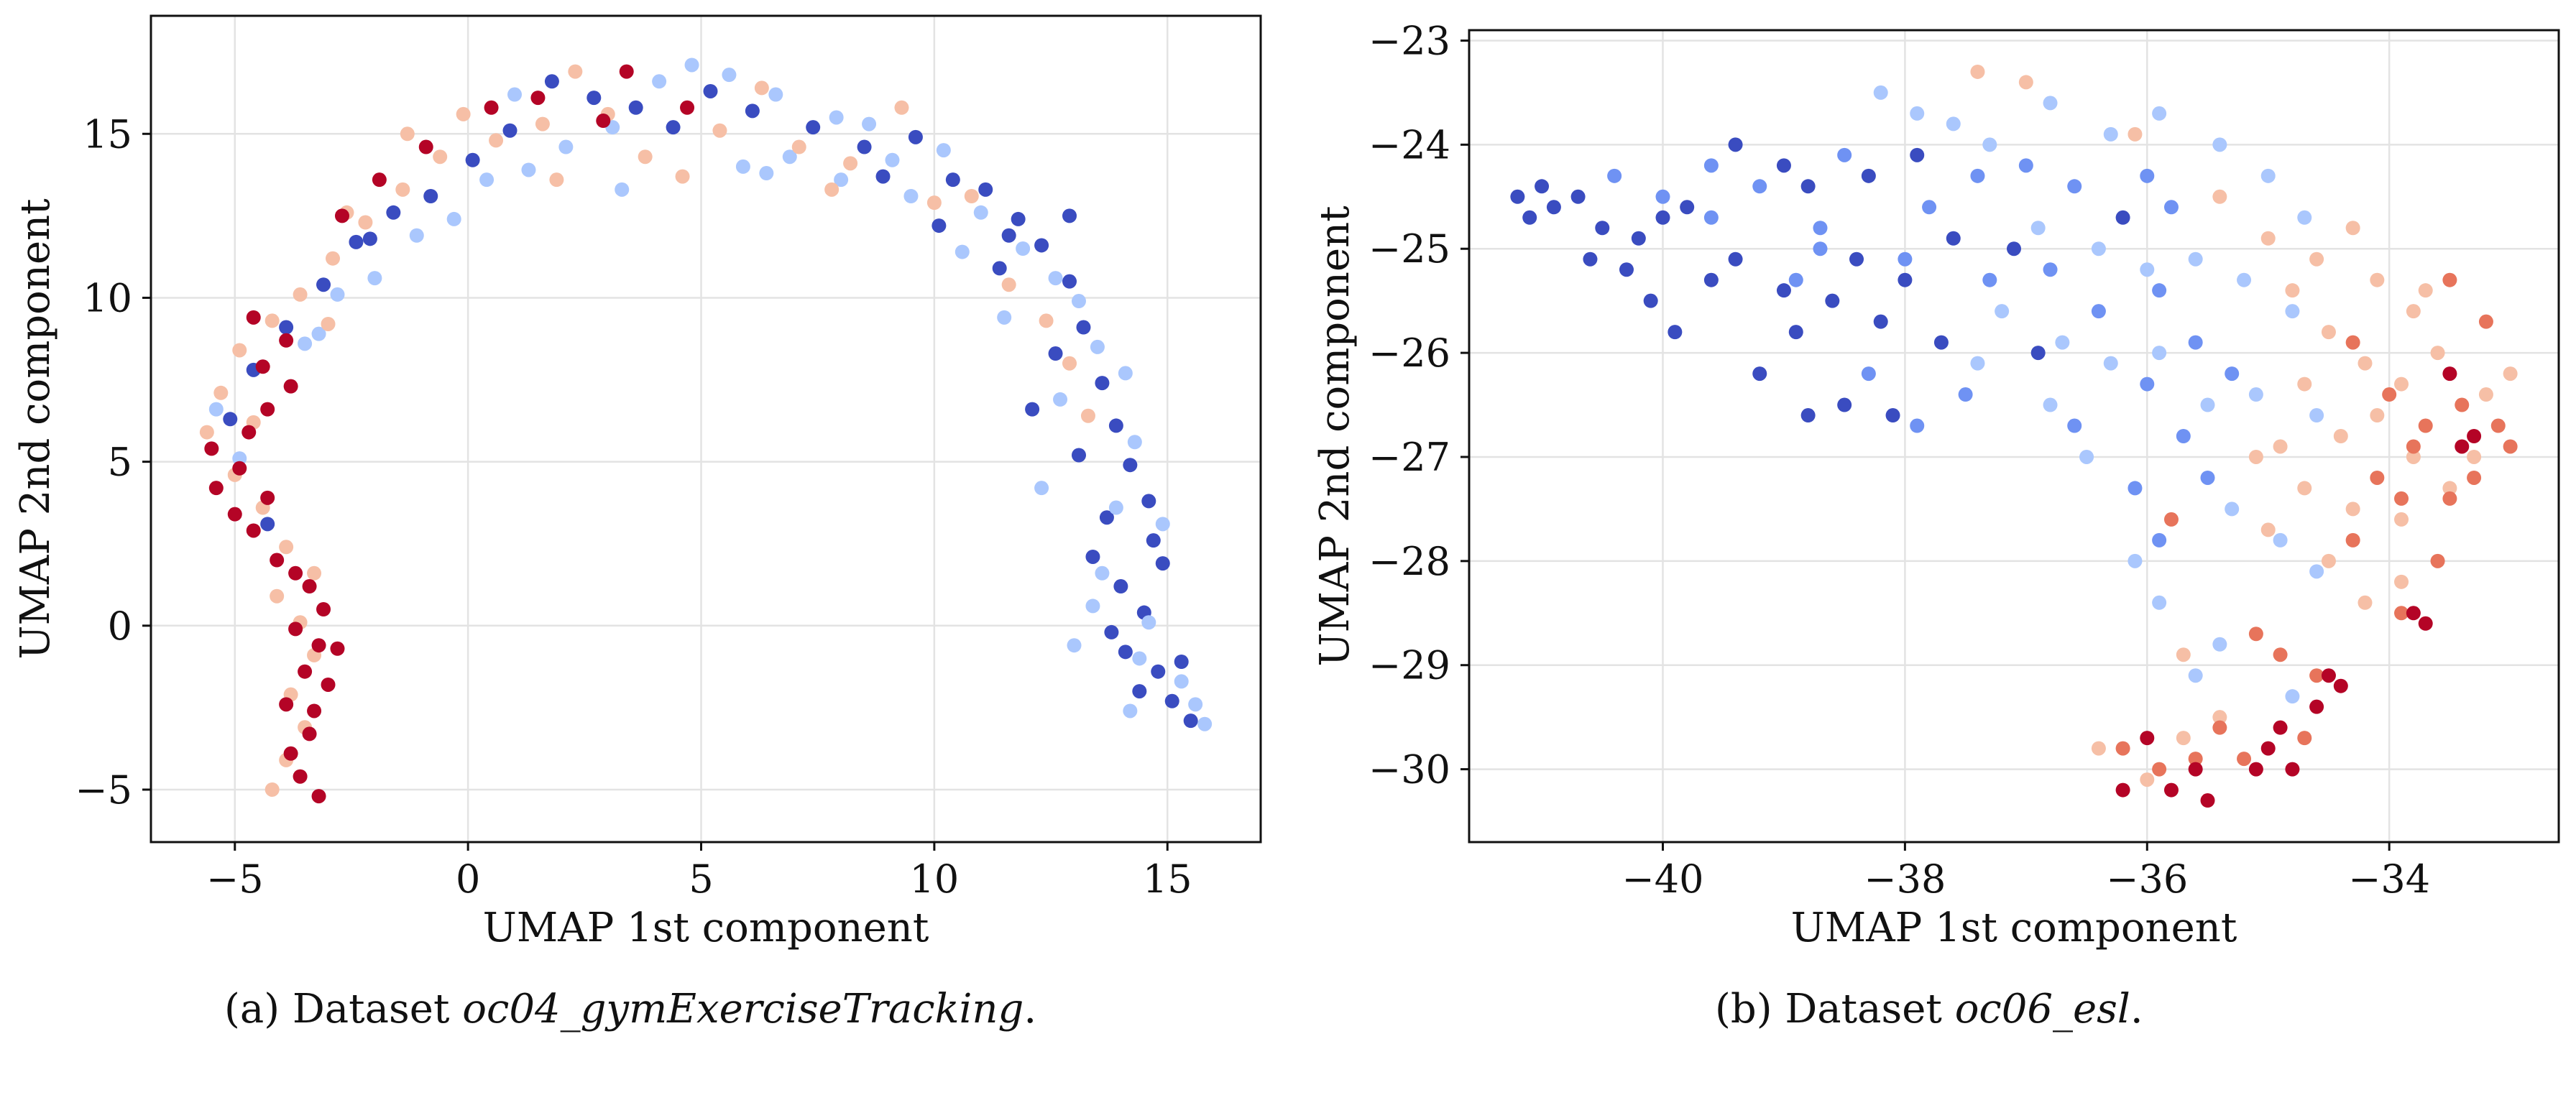 The height and width of the screenshot is (1095, 2576). What do you see at coordinates (743, 1009) in the screenshot?
I see `caption-a-dataset-name: oc04_gymExerciseTracking` at bounding box center [743, 1009].